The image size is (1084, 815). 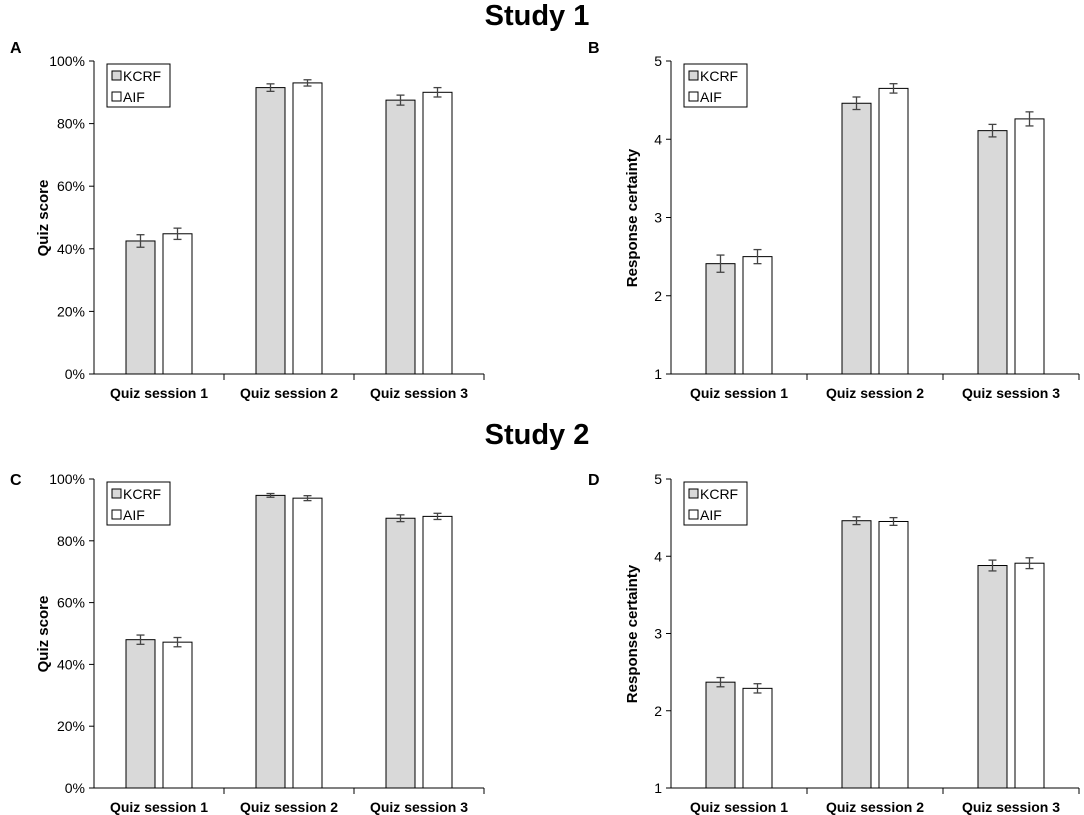 I want to click on panel-label: D, so click(x=594, y=480).